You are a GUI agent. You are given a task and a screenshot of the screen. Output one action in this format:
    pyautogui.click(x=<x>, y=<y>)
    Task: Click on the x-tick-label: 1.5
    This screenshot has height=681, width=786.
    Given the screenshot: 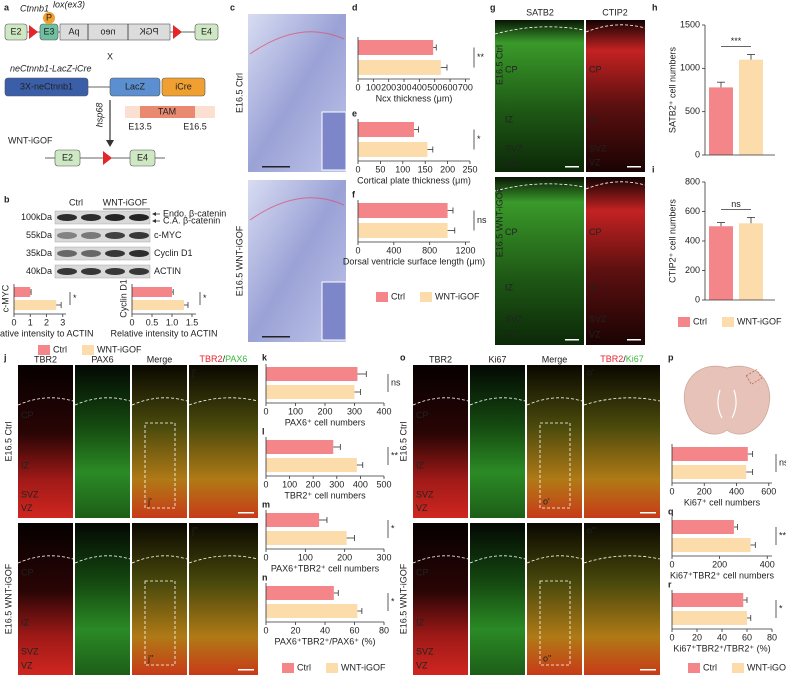 What is the action you would take?
    pyautogui.click(x=192, y=322)
    